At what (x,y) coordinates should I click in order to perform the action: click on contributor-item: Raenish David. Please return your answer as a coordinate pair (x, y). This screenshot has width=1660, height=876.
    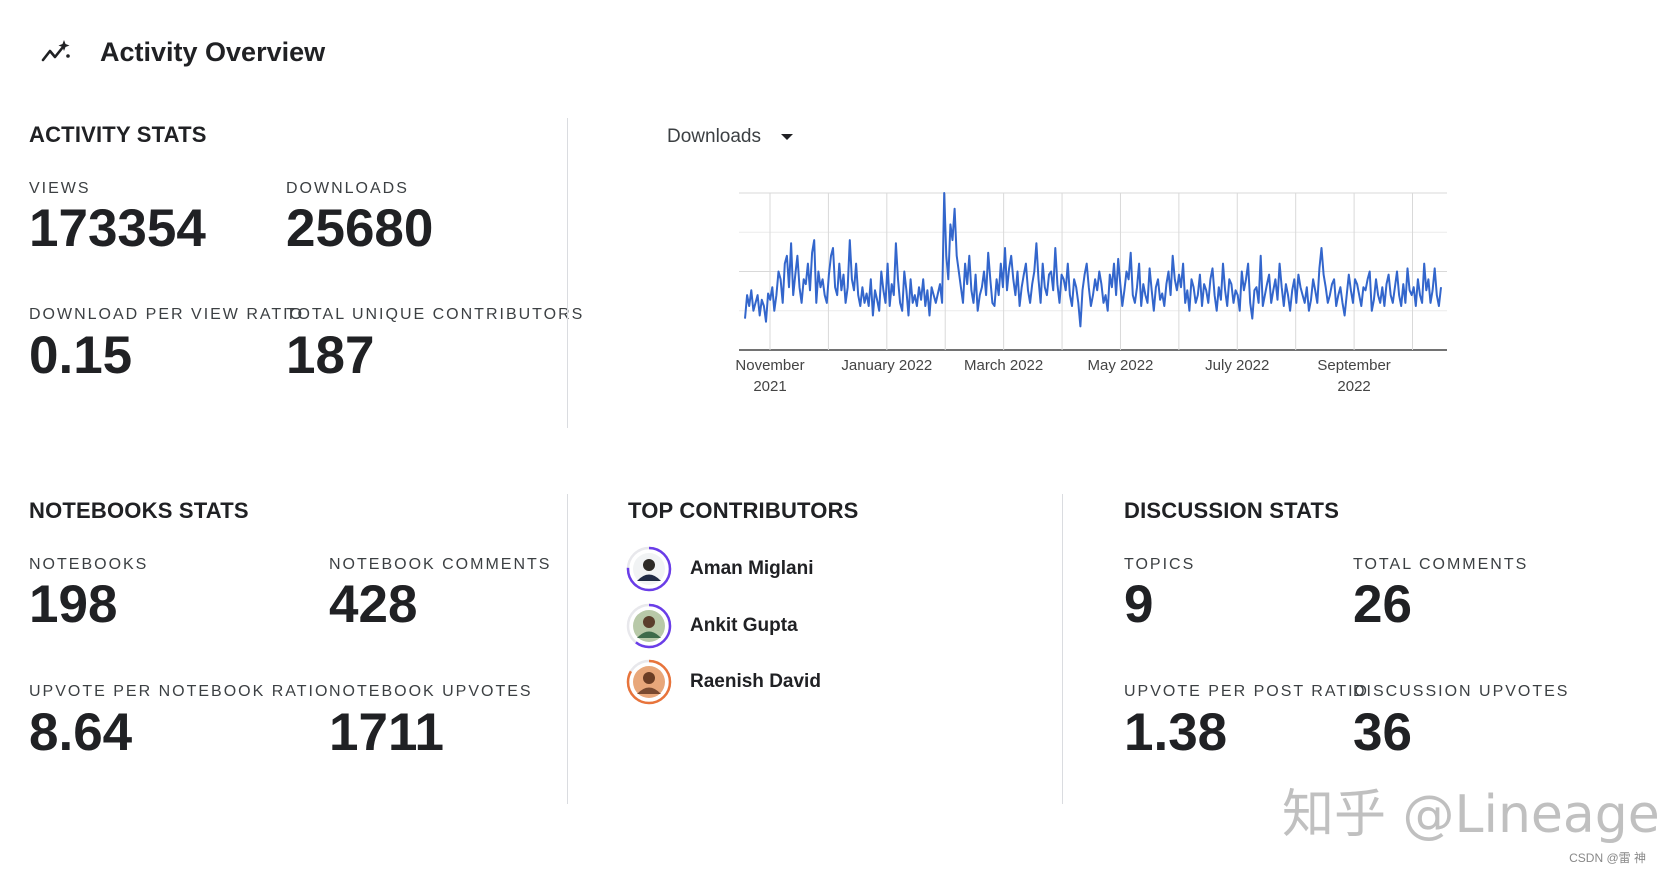
    Looking at the image, I should click on (723, 682).